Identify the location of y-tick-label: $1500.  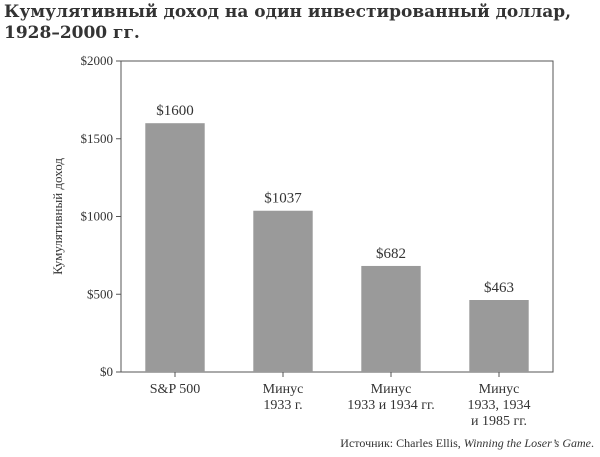
(97, 138).